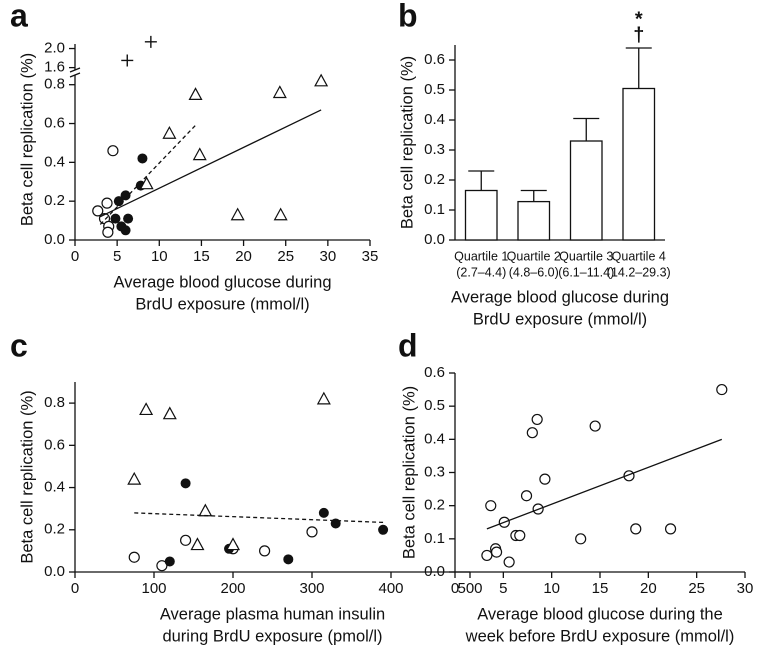  Describe the element at coordinates (159, 256) in the screenshot. I see `x-tick-label: 10` at that location.